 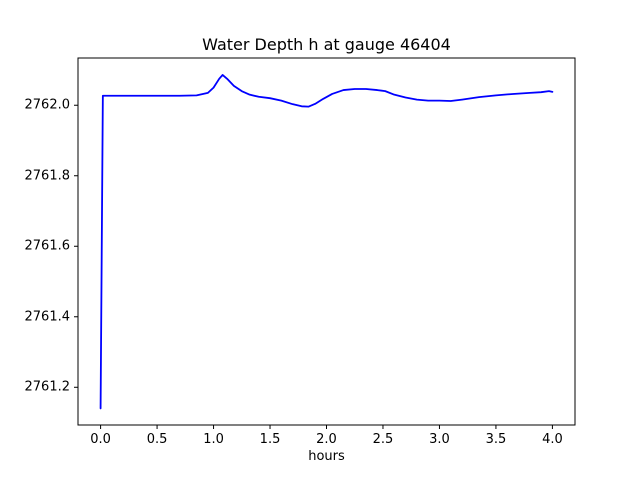 I want to click on x-tick-label: 2.5, so click(x=383, y=439).